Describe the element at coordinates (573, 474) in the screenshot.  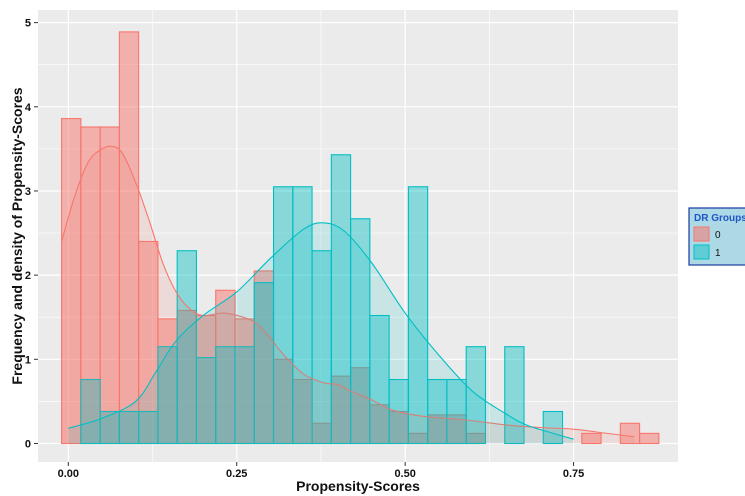
I see `x-tick-label: 0.75` at that location.